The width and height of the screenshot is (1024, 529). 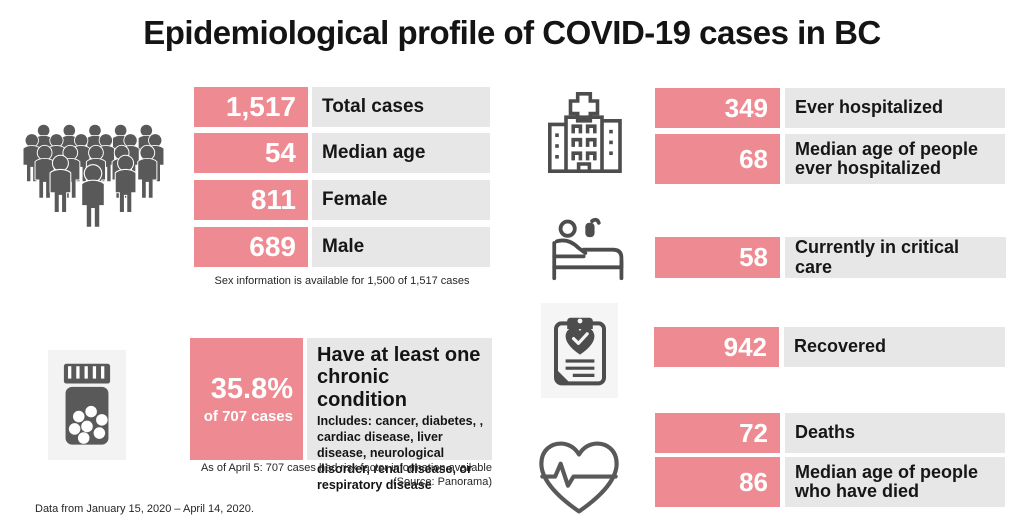 What do you see at coordinates (401, 153) in the screenshot?
I see `stat-label: Median age` at bounding box center [401, 153].